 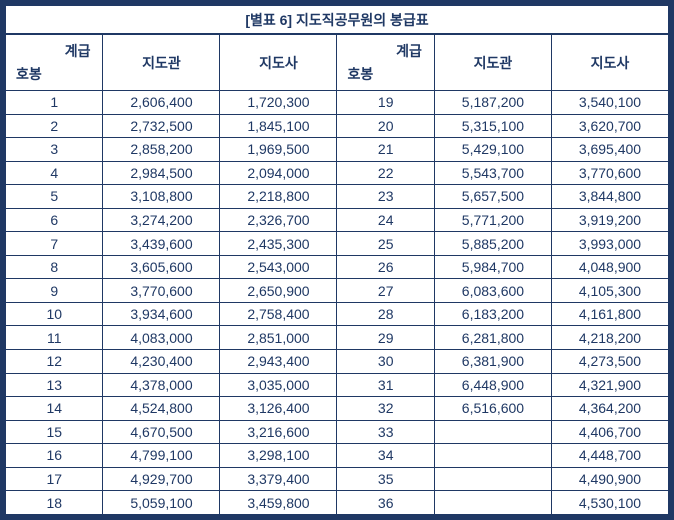 I want to click on table-row: 15 4,670,500 3,216,600 33 4,406,700, so click(x=337, y=432).